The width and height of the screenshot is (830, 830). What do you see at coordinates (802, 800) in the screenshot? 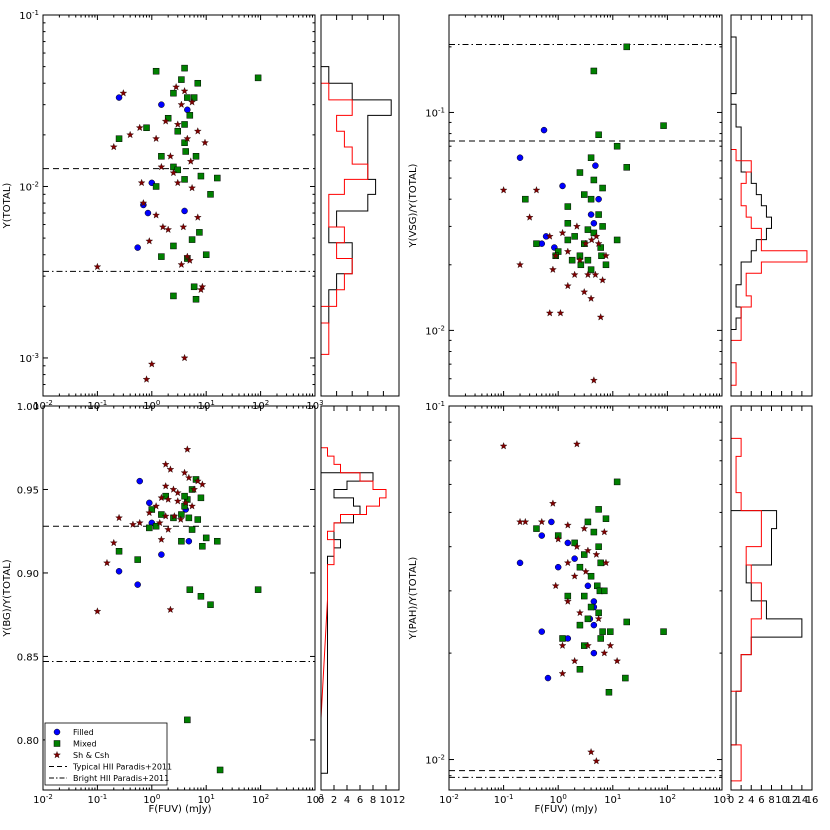
I see `hist-x-tick-label: 14` at bounding box center [802, 800].